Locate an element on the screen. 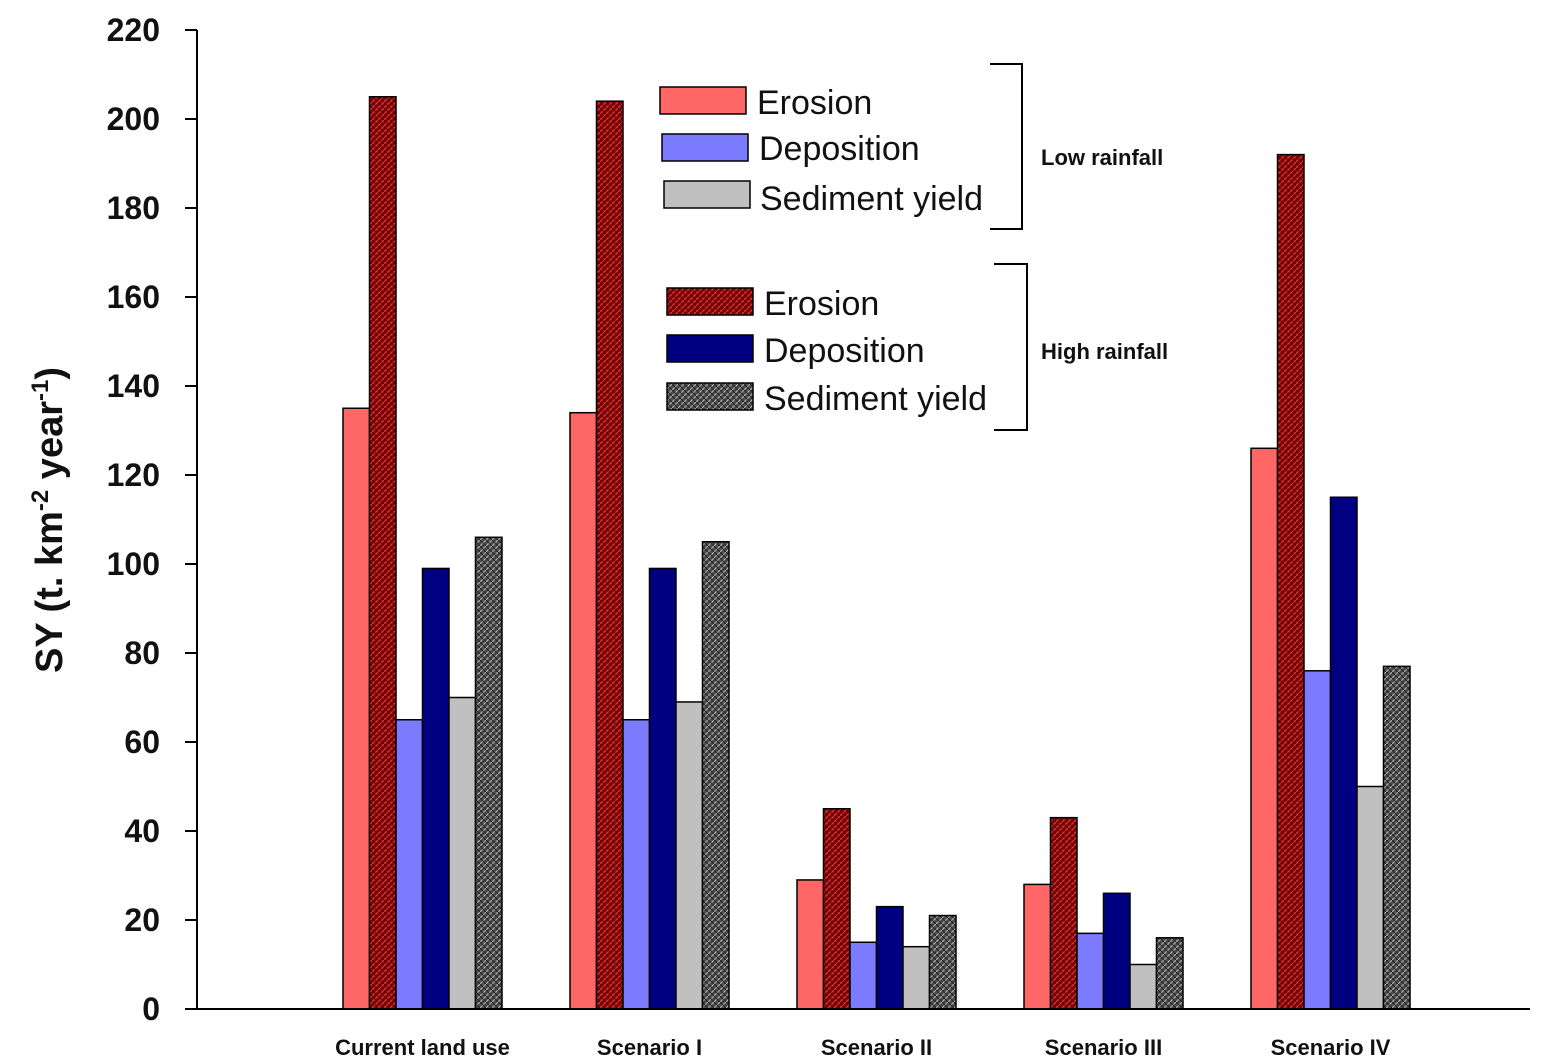 This screenshot has width=1543, height=1062. y-tick-label: 40 is located at coordinates (142, 831).